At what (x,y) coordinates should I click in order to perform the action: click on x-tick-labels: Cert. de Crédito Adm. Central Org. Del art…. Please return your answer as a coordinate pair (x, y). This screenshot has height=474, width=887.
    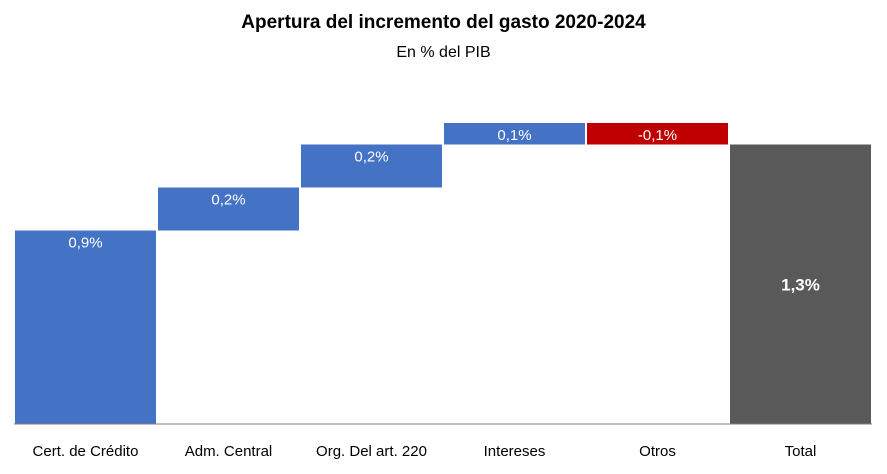
    Looking at the image, I should click on (425, 451).